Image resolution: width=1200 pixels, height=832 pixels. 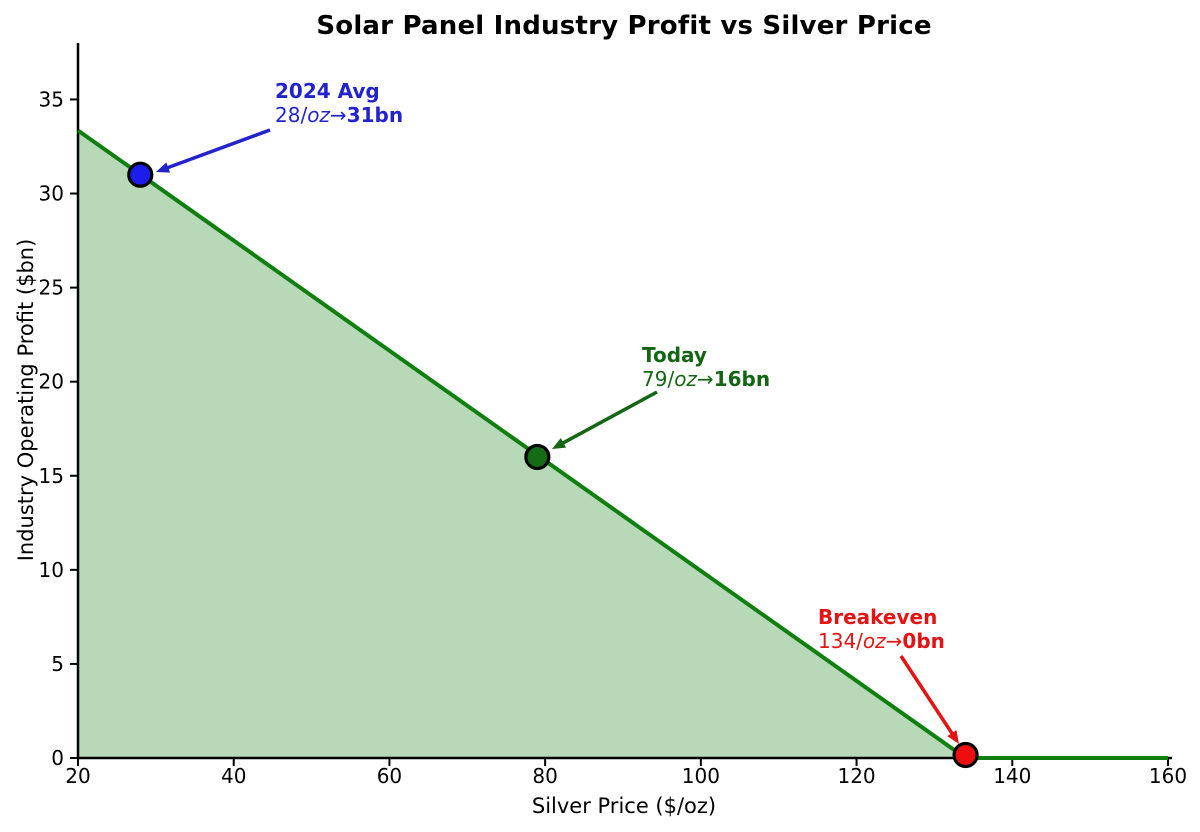 I want to click on x-tick-label: 140, so click(x=1012, y=776).